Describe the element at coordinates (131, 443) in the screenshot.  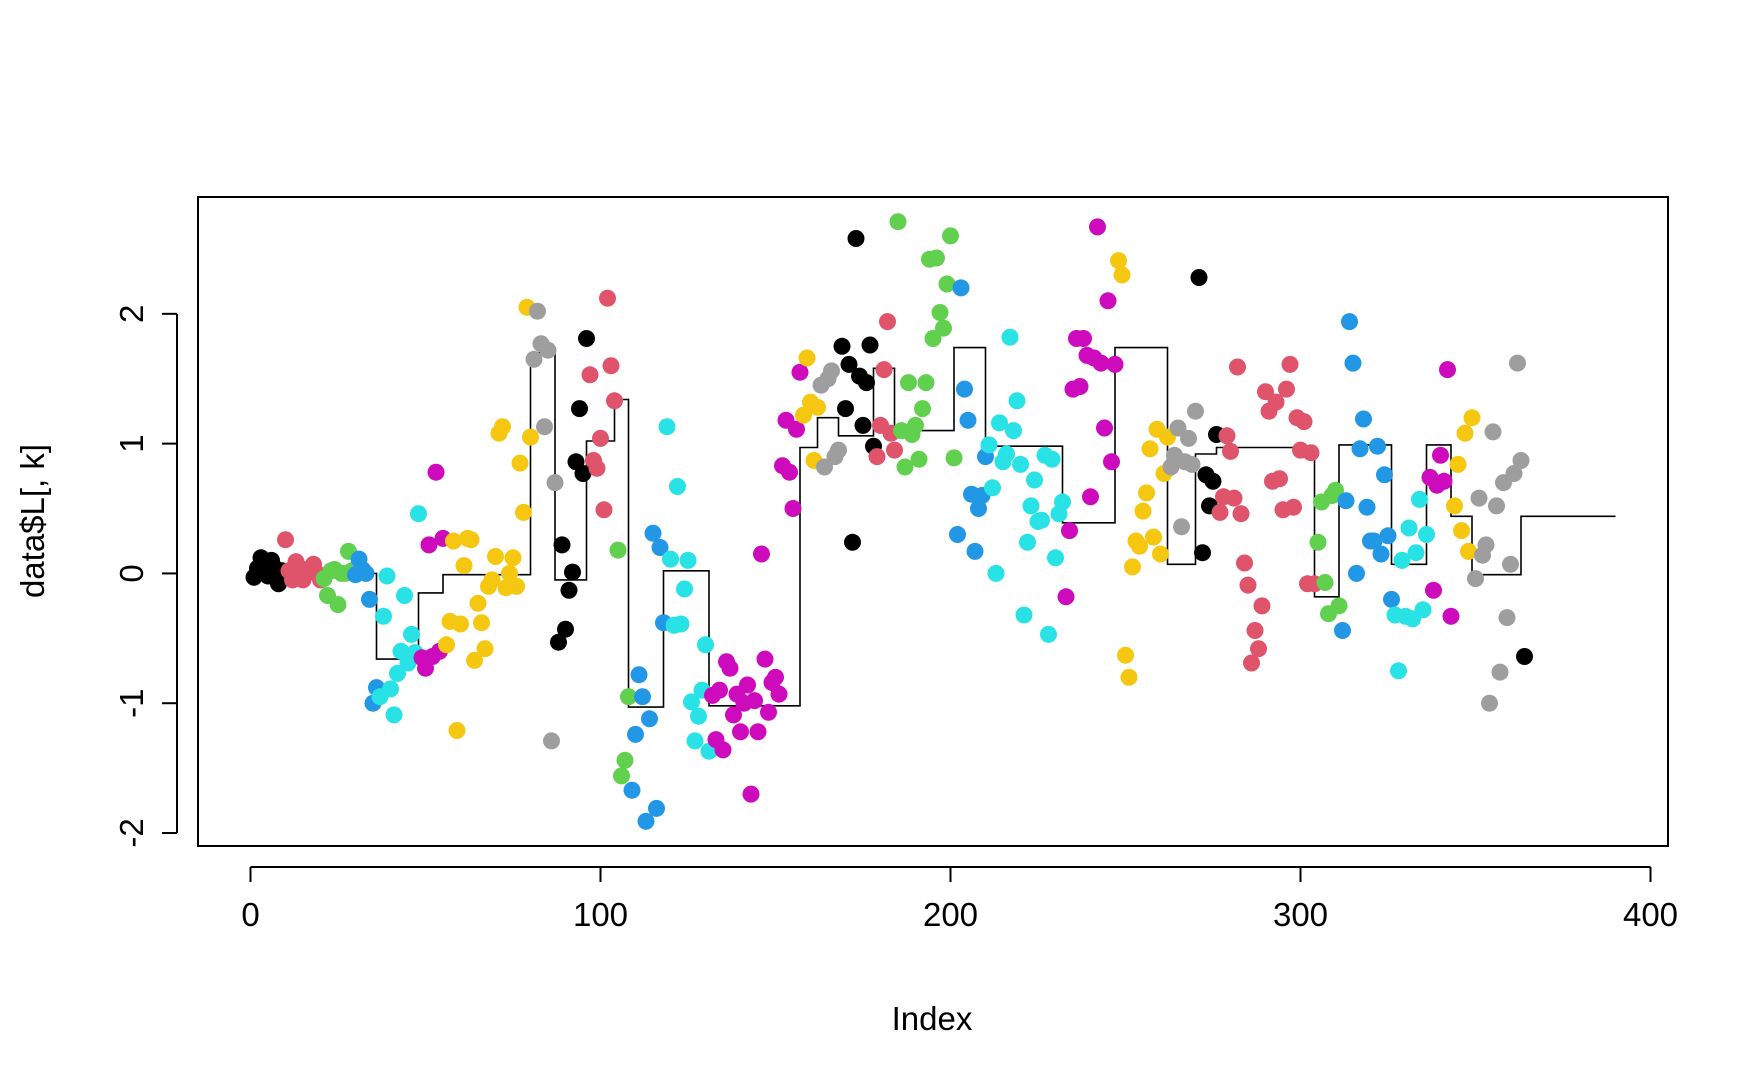
I see `y-tick-label: 1` at that location.